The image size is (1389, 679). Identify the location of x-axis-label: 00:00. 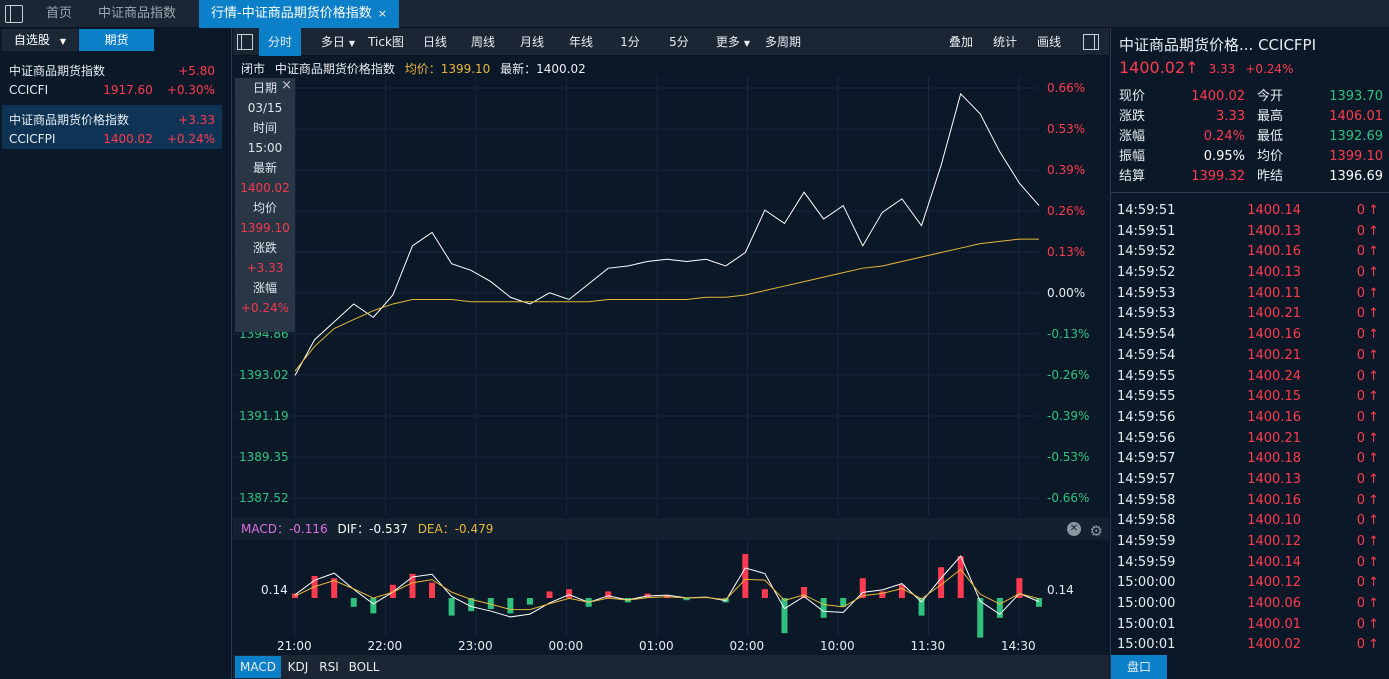
(566, 646).